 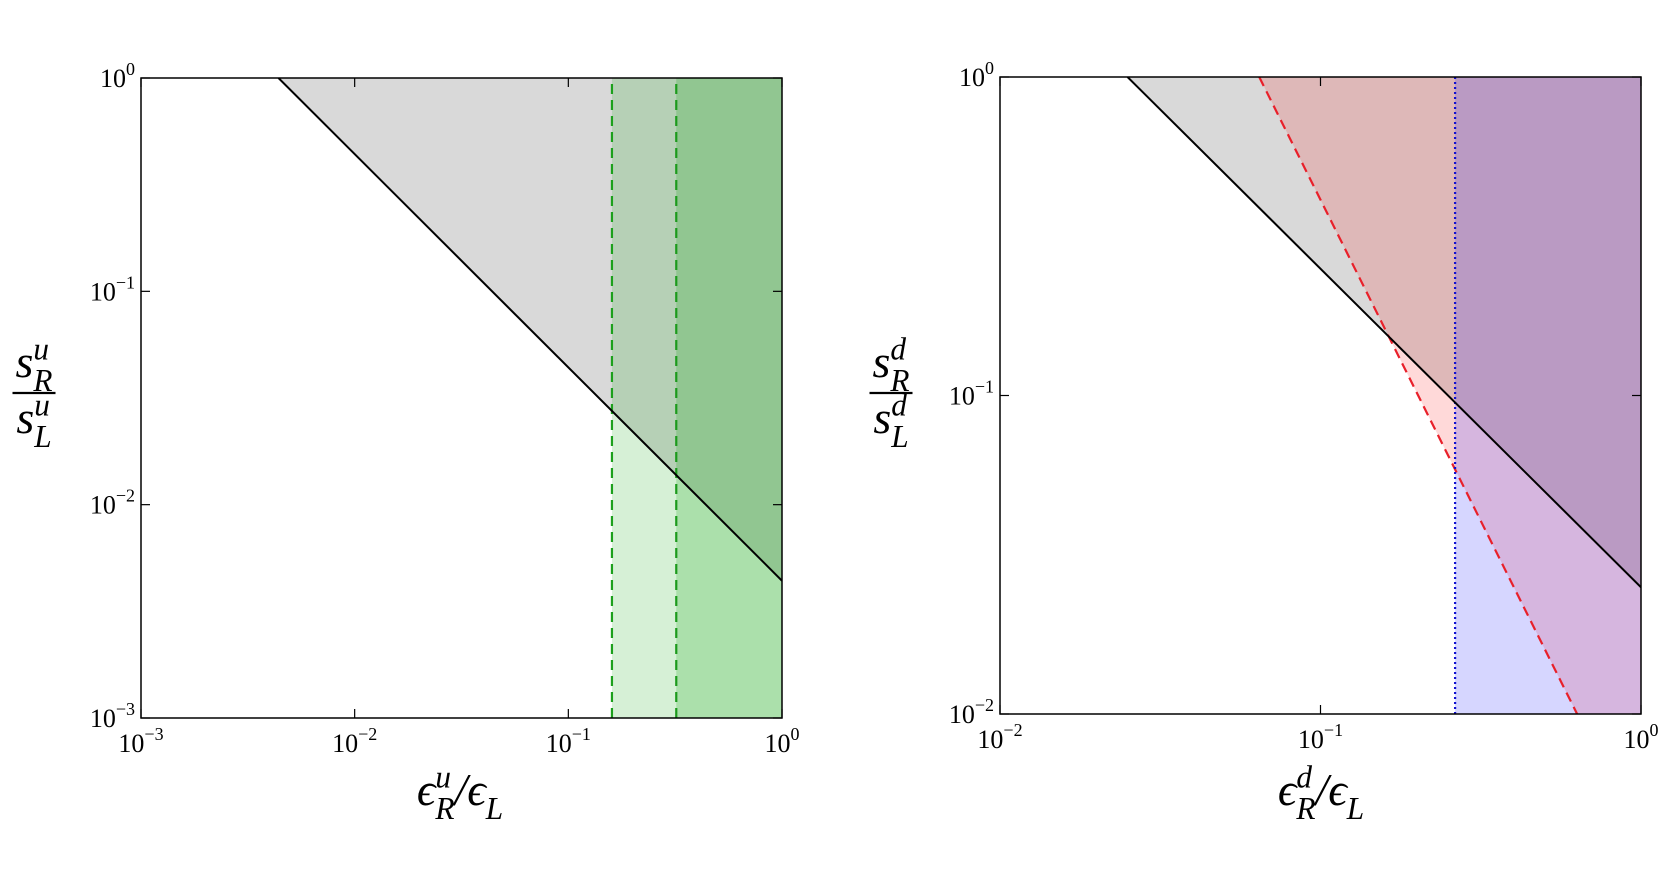 I want to click on math-label: ϵ dR/ϵ L, so click(x=1321, y=793).